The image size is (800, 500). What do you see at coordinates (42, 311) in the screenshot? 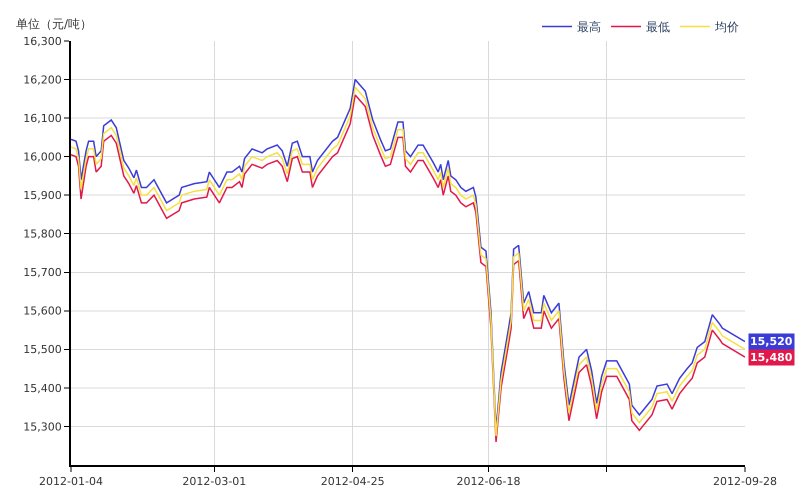
I see `y-tick-label: 15,600` at bounding box center [42, 311].